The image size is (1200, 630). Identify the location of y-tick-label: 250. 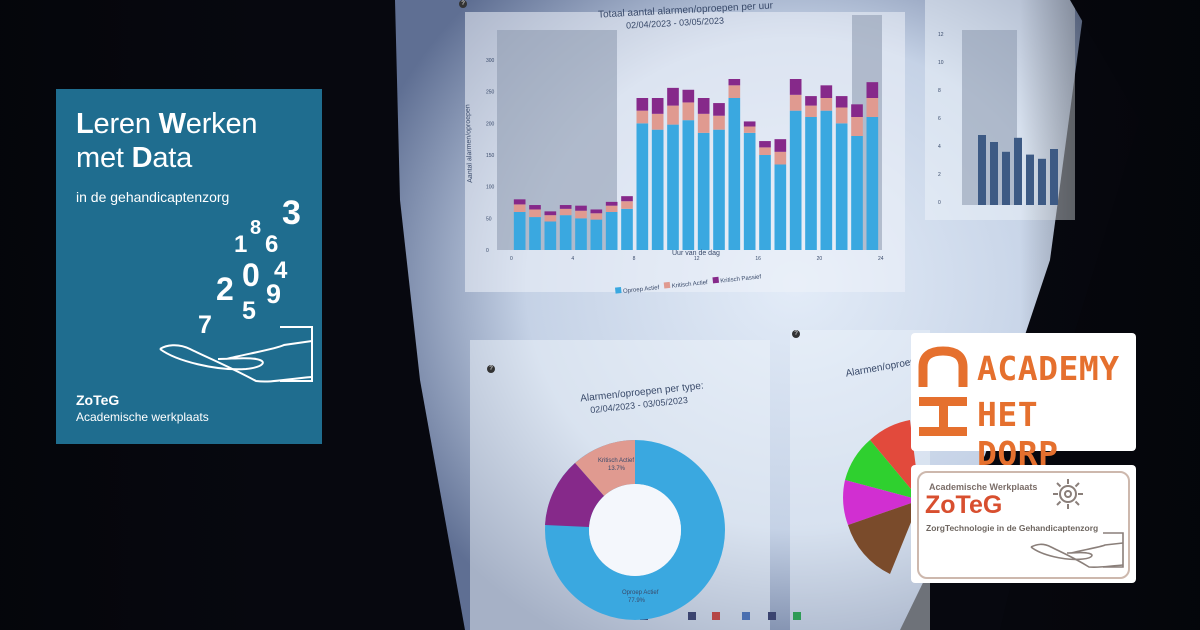
(490, 93).